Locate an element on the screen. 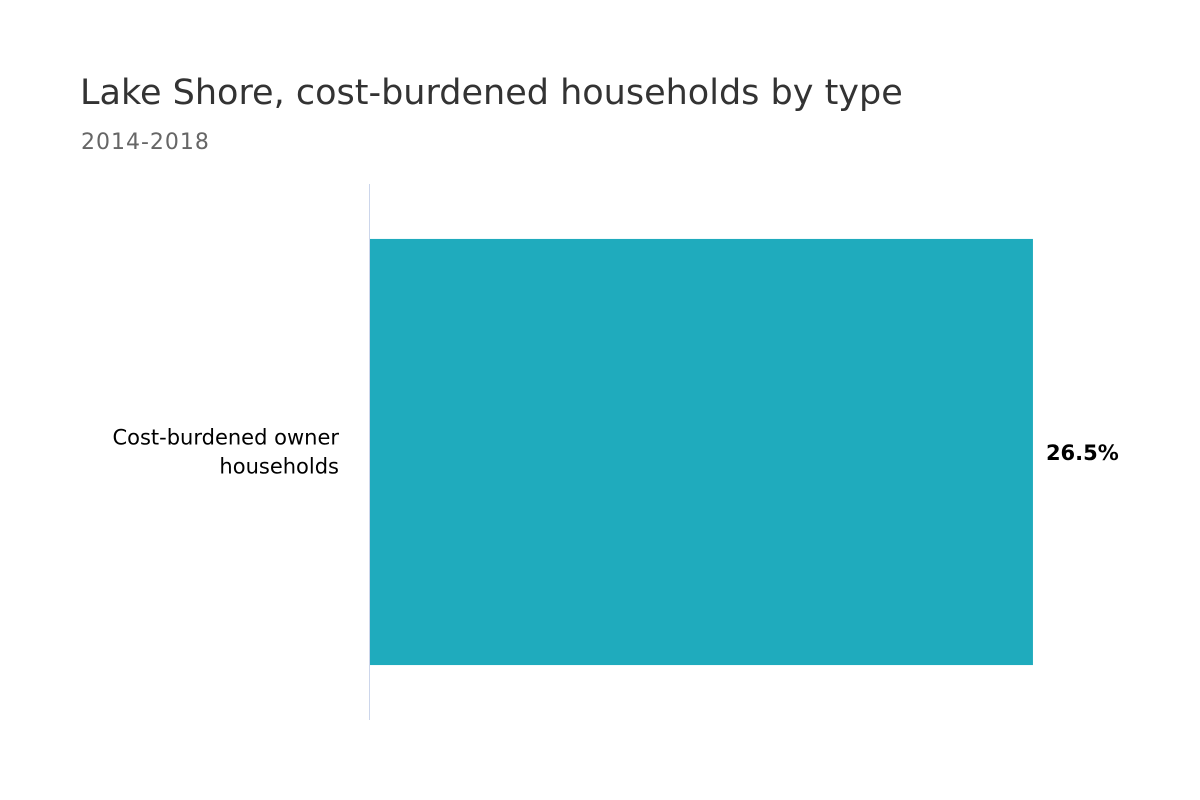  chart-subtitle: 2014-2018 is located at coordinates (145, 142).